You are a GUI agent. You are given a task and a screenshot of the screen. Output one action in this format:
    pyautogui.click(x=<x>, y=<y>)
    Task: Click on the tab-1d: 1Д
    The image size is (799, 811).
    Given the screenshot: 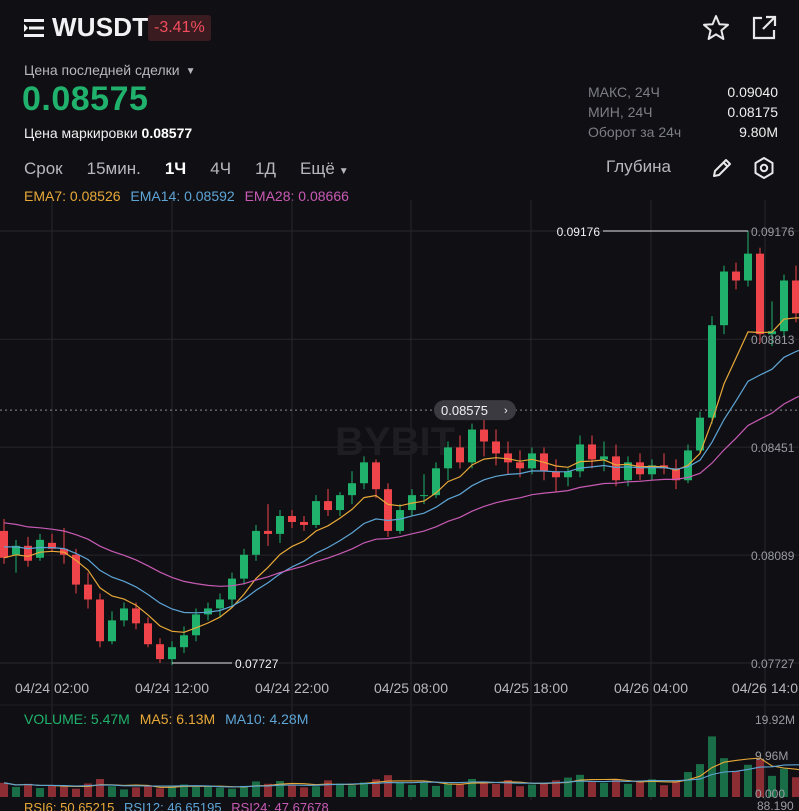 What is the action you would take?
    pyautogui.click(x=266, y=168)
    